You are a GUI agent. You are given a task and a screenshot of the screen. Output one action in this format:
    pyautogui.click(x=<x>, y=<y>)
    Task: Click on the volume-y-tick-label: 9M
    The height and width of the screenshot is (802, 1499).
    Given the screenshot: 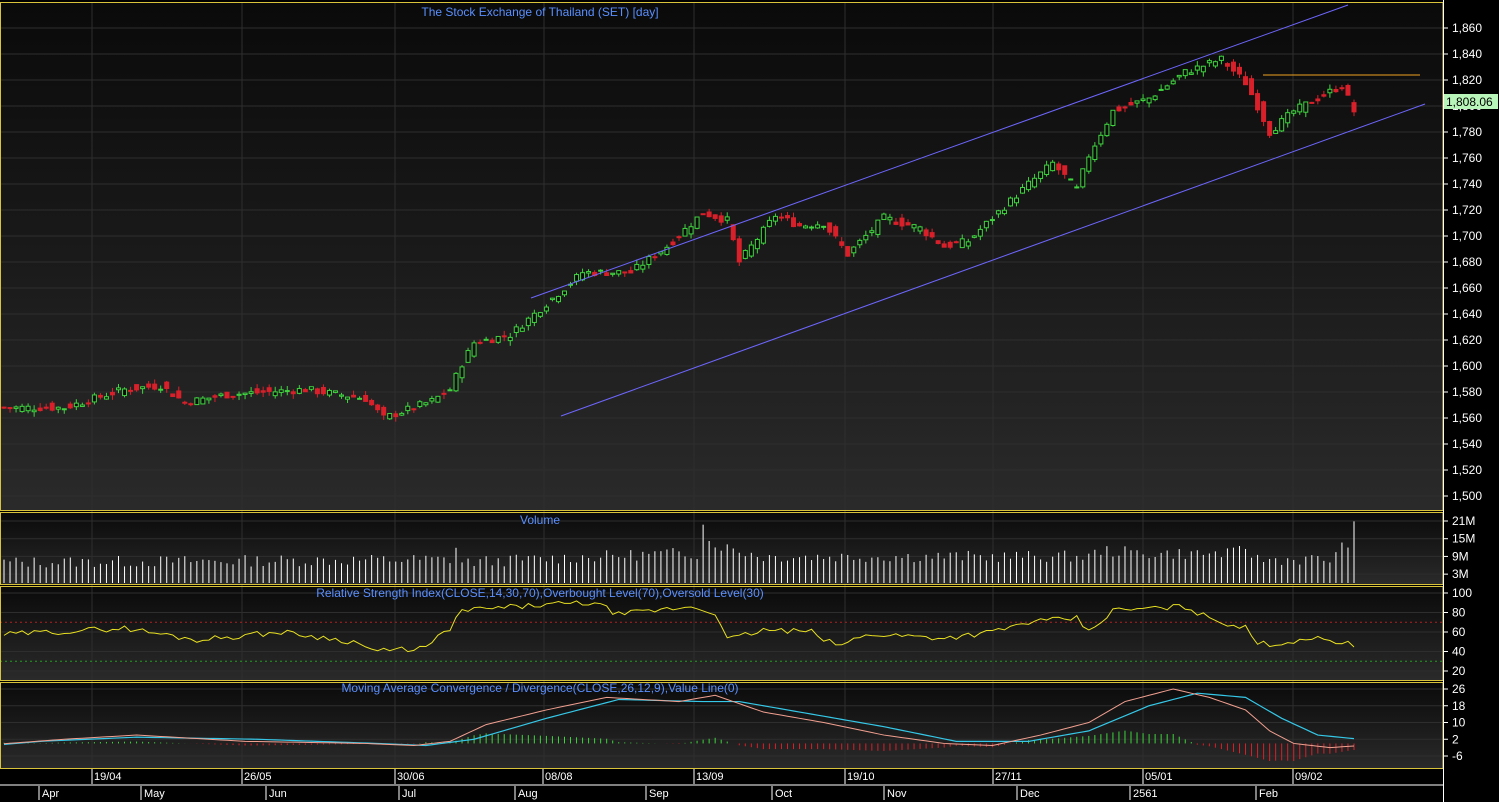 What is the action you would take?
    pyautogui.click(x=1460, y=556)
    